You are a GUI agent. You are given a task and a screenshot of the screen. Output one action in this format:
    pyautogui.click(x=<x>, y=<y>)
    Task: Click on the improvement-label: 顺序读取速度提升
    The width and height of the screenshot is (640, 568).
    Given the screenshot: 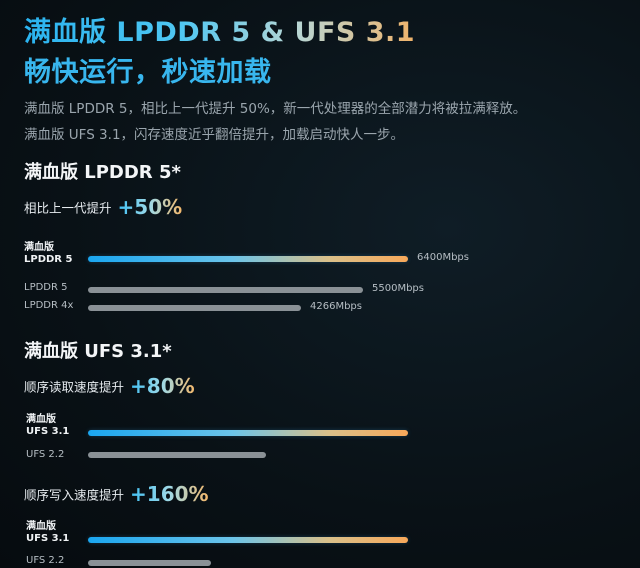 What is the action you would take?
    pyautogui.click(x=74, y=387)
    